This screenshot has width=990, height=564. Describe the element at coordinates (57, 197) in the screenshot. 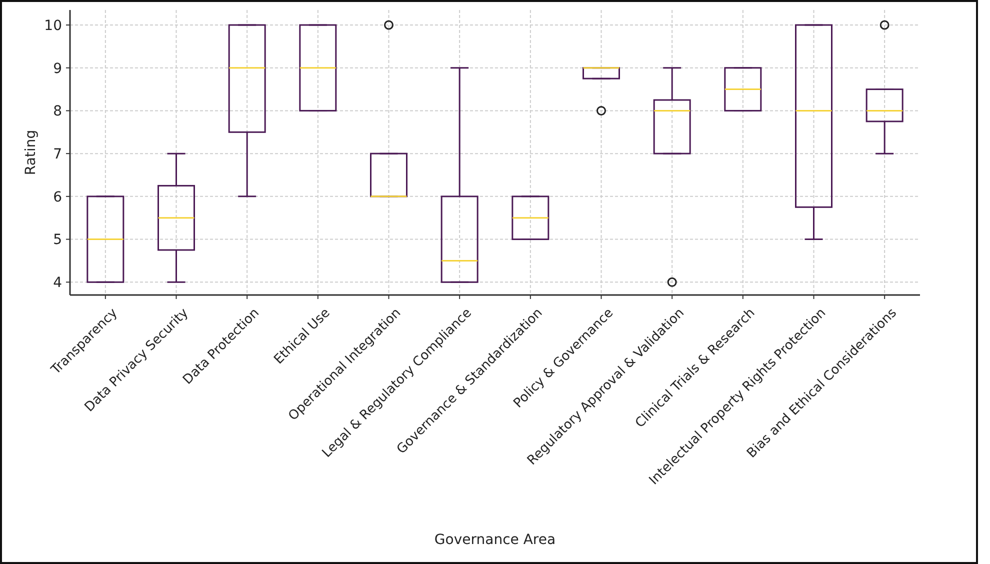

I see `y-tick-label: 6` at that location.